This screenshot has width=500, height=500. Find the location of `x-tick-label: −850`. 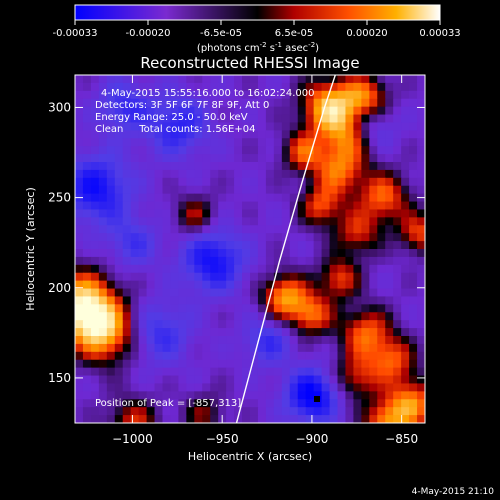

x-tick-label: −850 is located at coordinates (401, 439).